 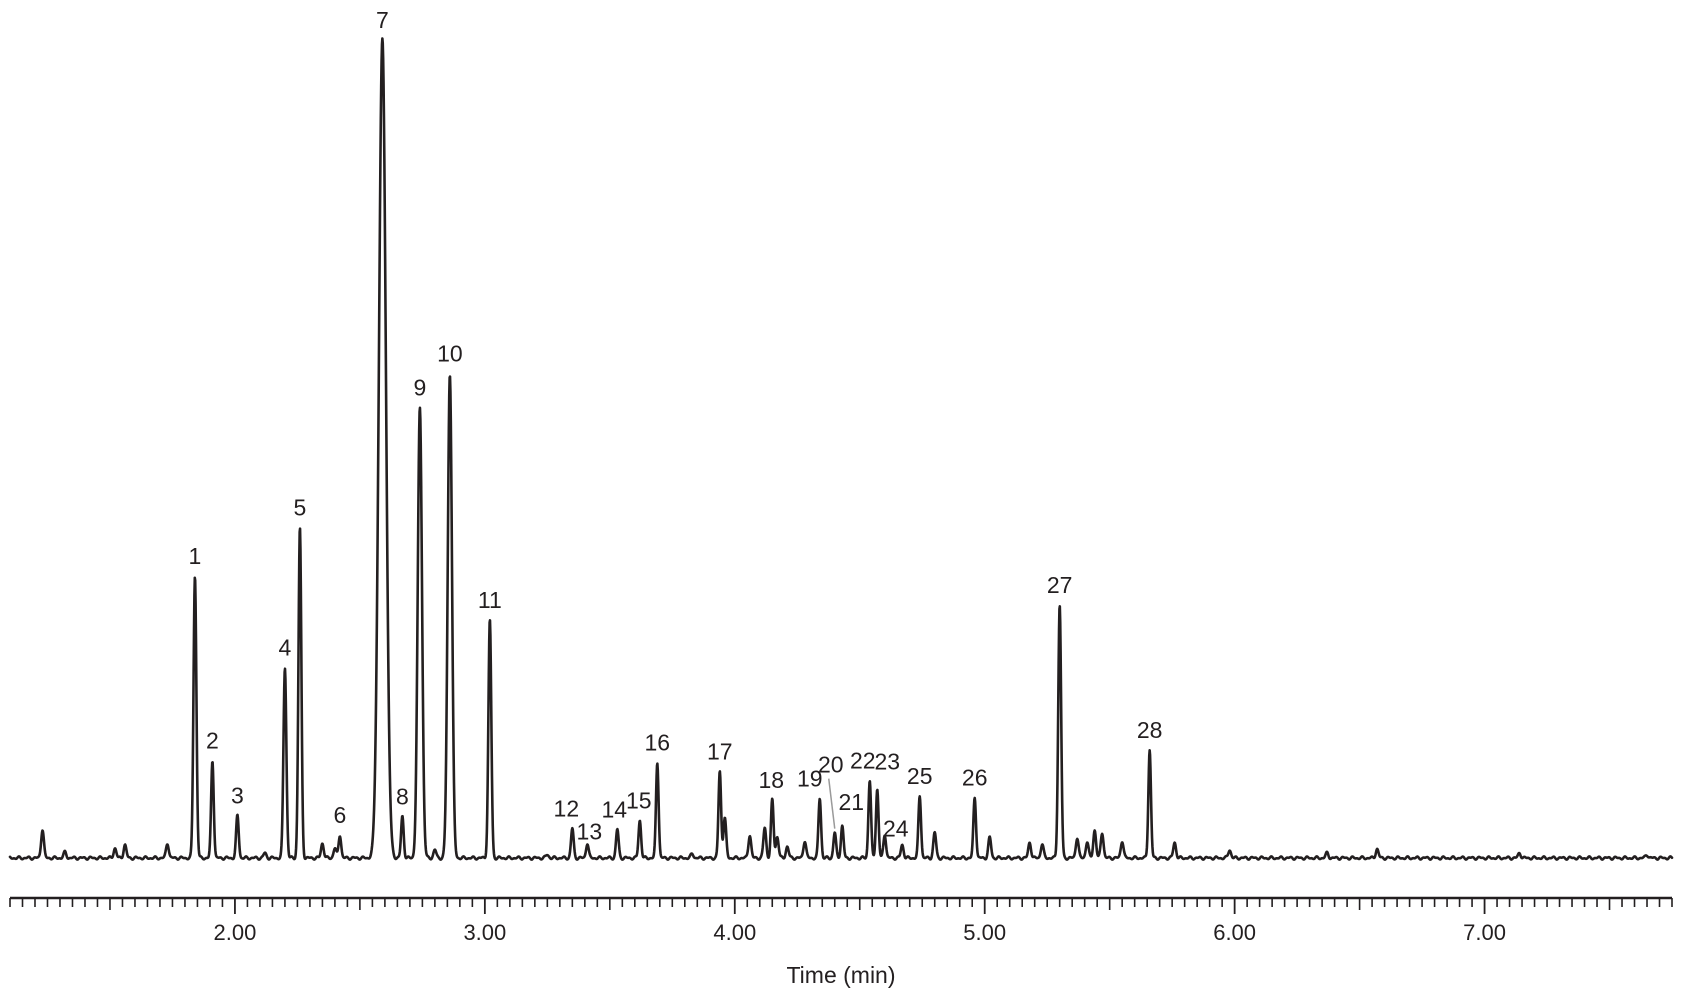 What do you see at coordinates (841, 906) in the screenshot?
I see `x-axis-ticks` at bounding box center [841, 906].